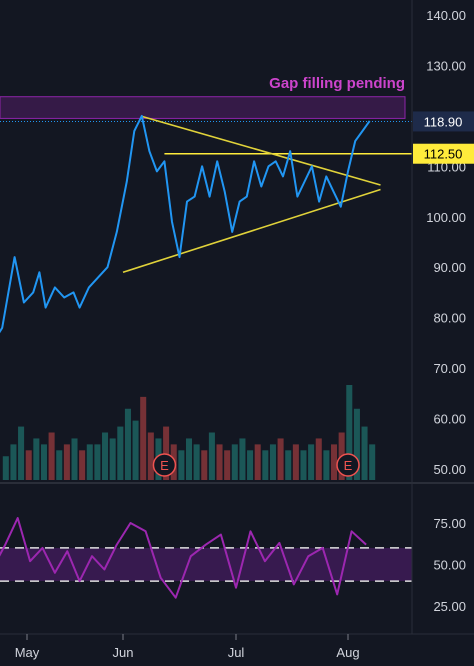 This screenshot has width=474, height=666. What do you see at coordinates (236, 652) in the screenshot?
I see `time-tick-label: Jul` at bounding box center [236, 652].